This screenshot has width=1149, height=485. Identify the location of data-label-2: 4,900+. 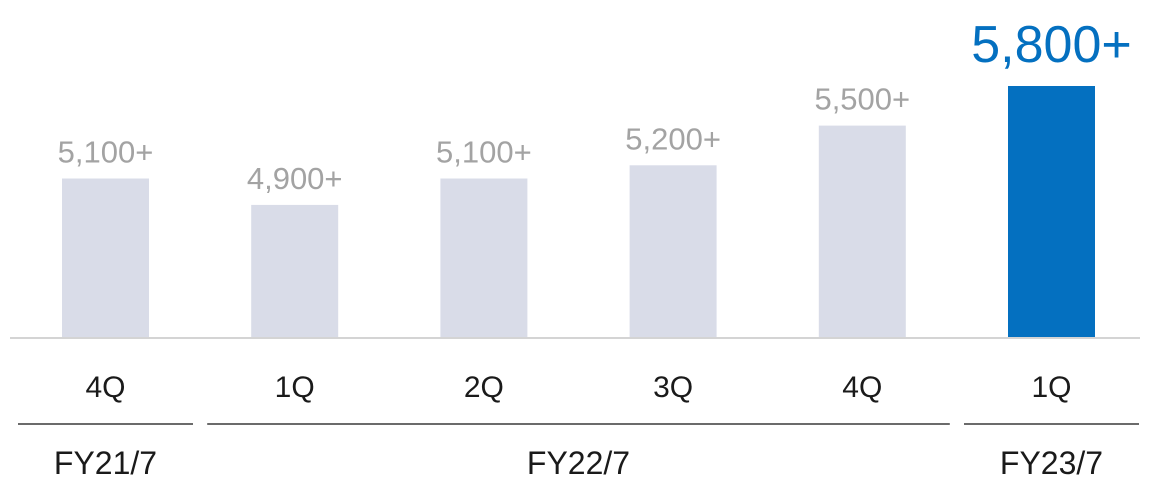
(295, 178).